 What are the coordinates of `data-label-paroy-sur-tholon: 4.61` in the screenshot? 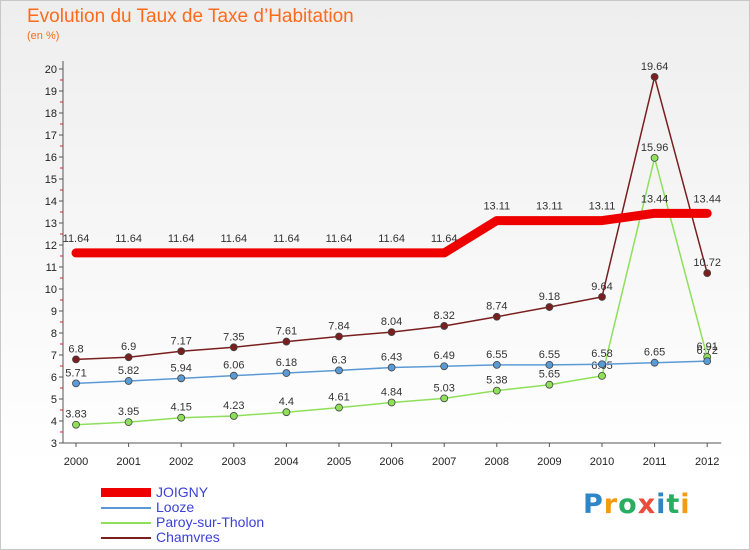 It's located at (338, 398).